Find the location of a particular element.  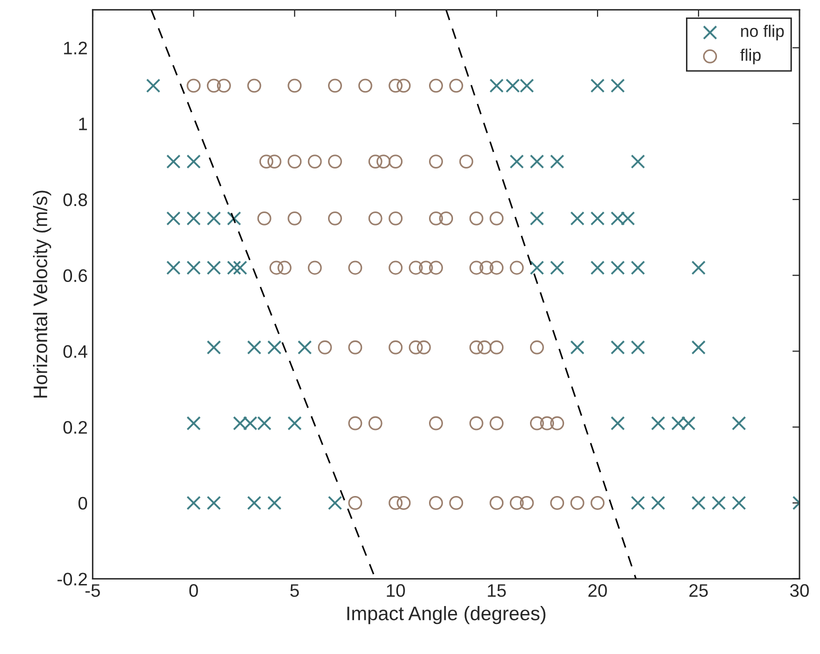

x-tick-label: 25 is located at coordinates (698, 590).